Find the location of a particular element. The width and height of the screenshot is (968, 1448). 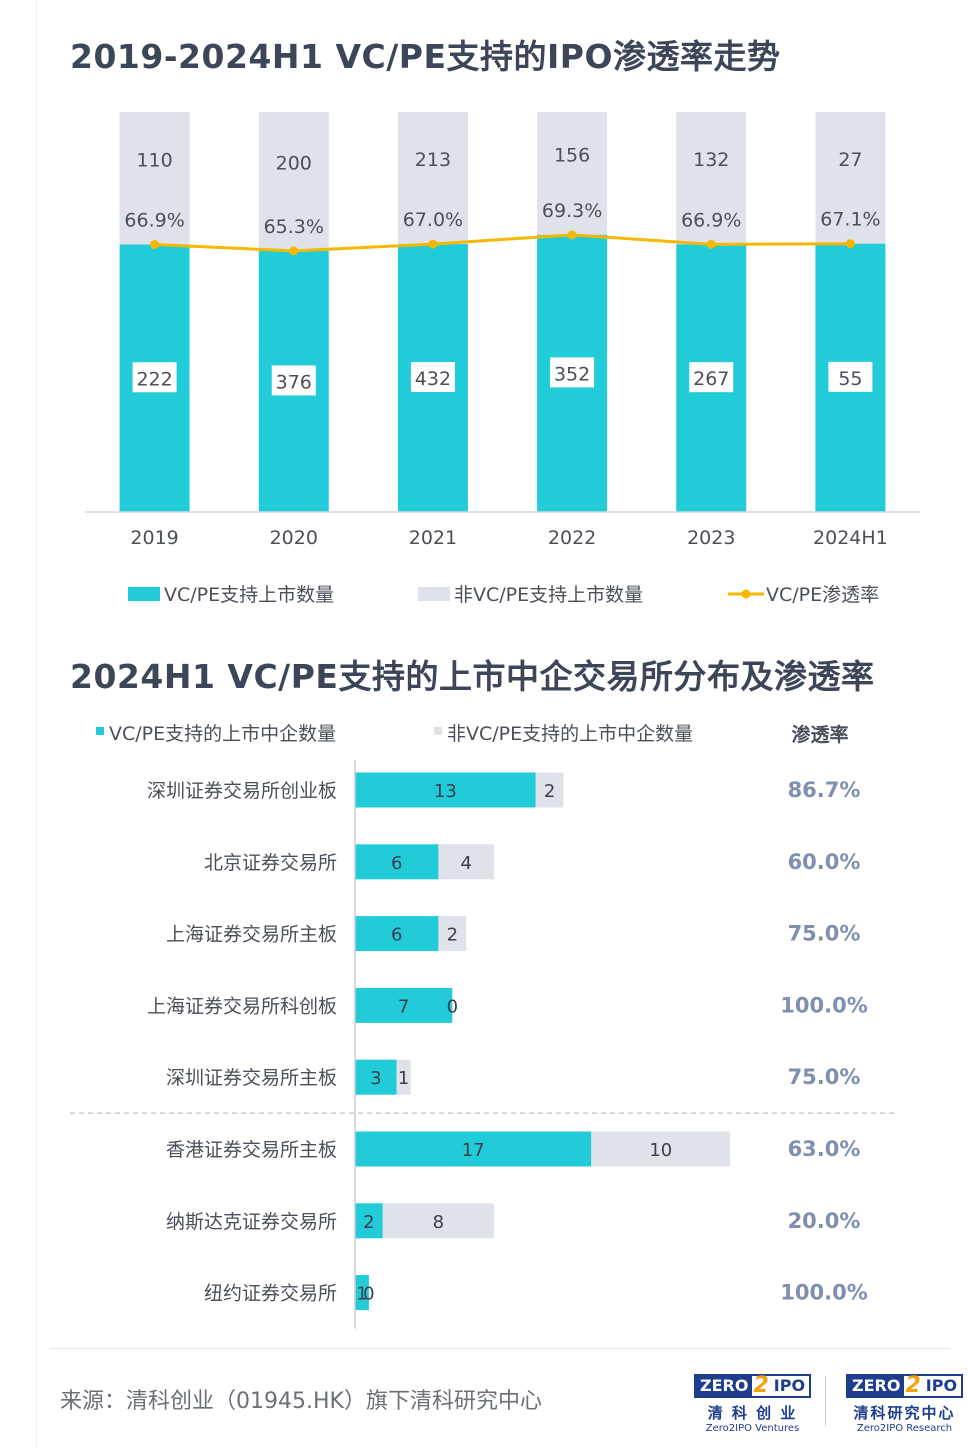

exchange-label: 上海证券交易所科创板 is located at coordinates (242, 1006).